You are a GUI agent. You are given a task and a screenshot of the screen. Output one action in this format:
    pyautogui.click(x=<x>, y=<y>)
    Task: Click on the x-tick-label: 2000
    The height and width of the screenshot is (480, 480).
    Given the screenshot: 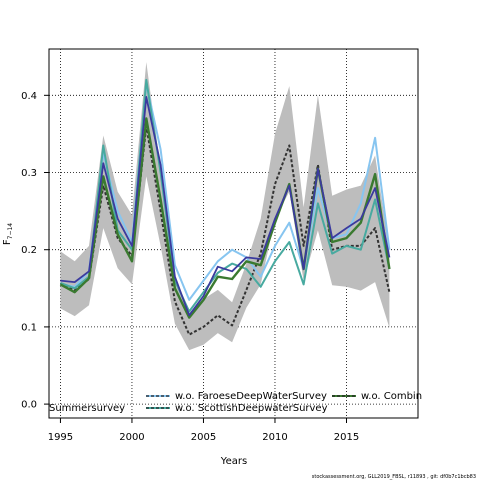 What is the action you would take?
    pyautogui.click(x=131, y=437)
    